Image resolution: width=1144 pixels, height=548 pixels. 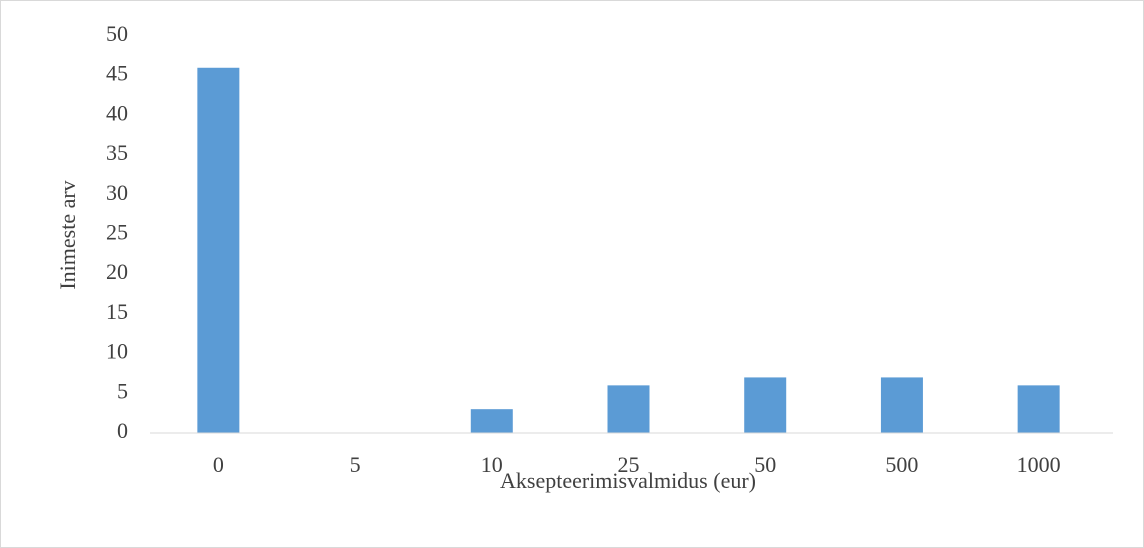 I want to click on y-axis-title: Inimeste arv, so click(x=67, y=234).